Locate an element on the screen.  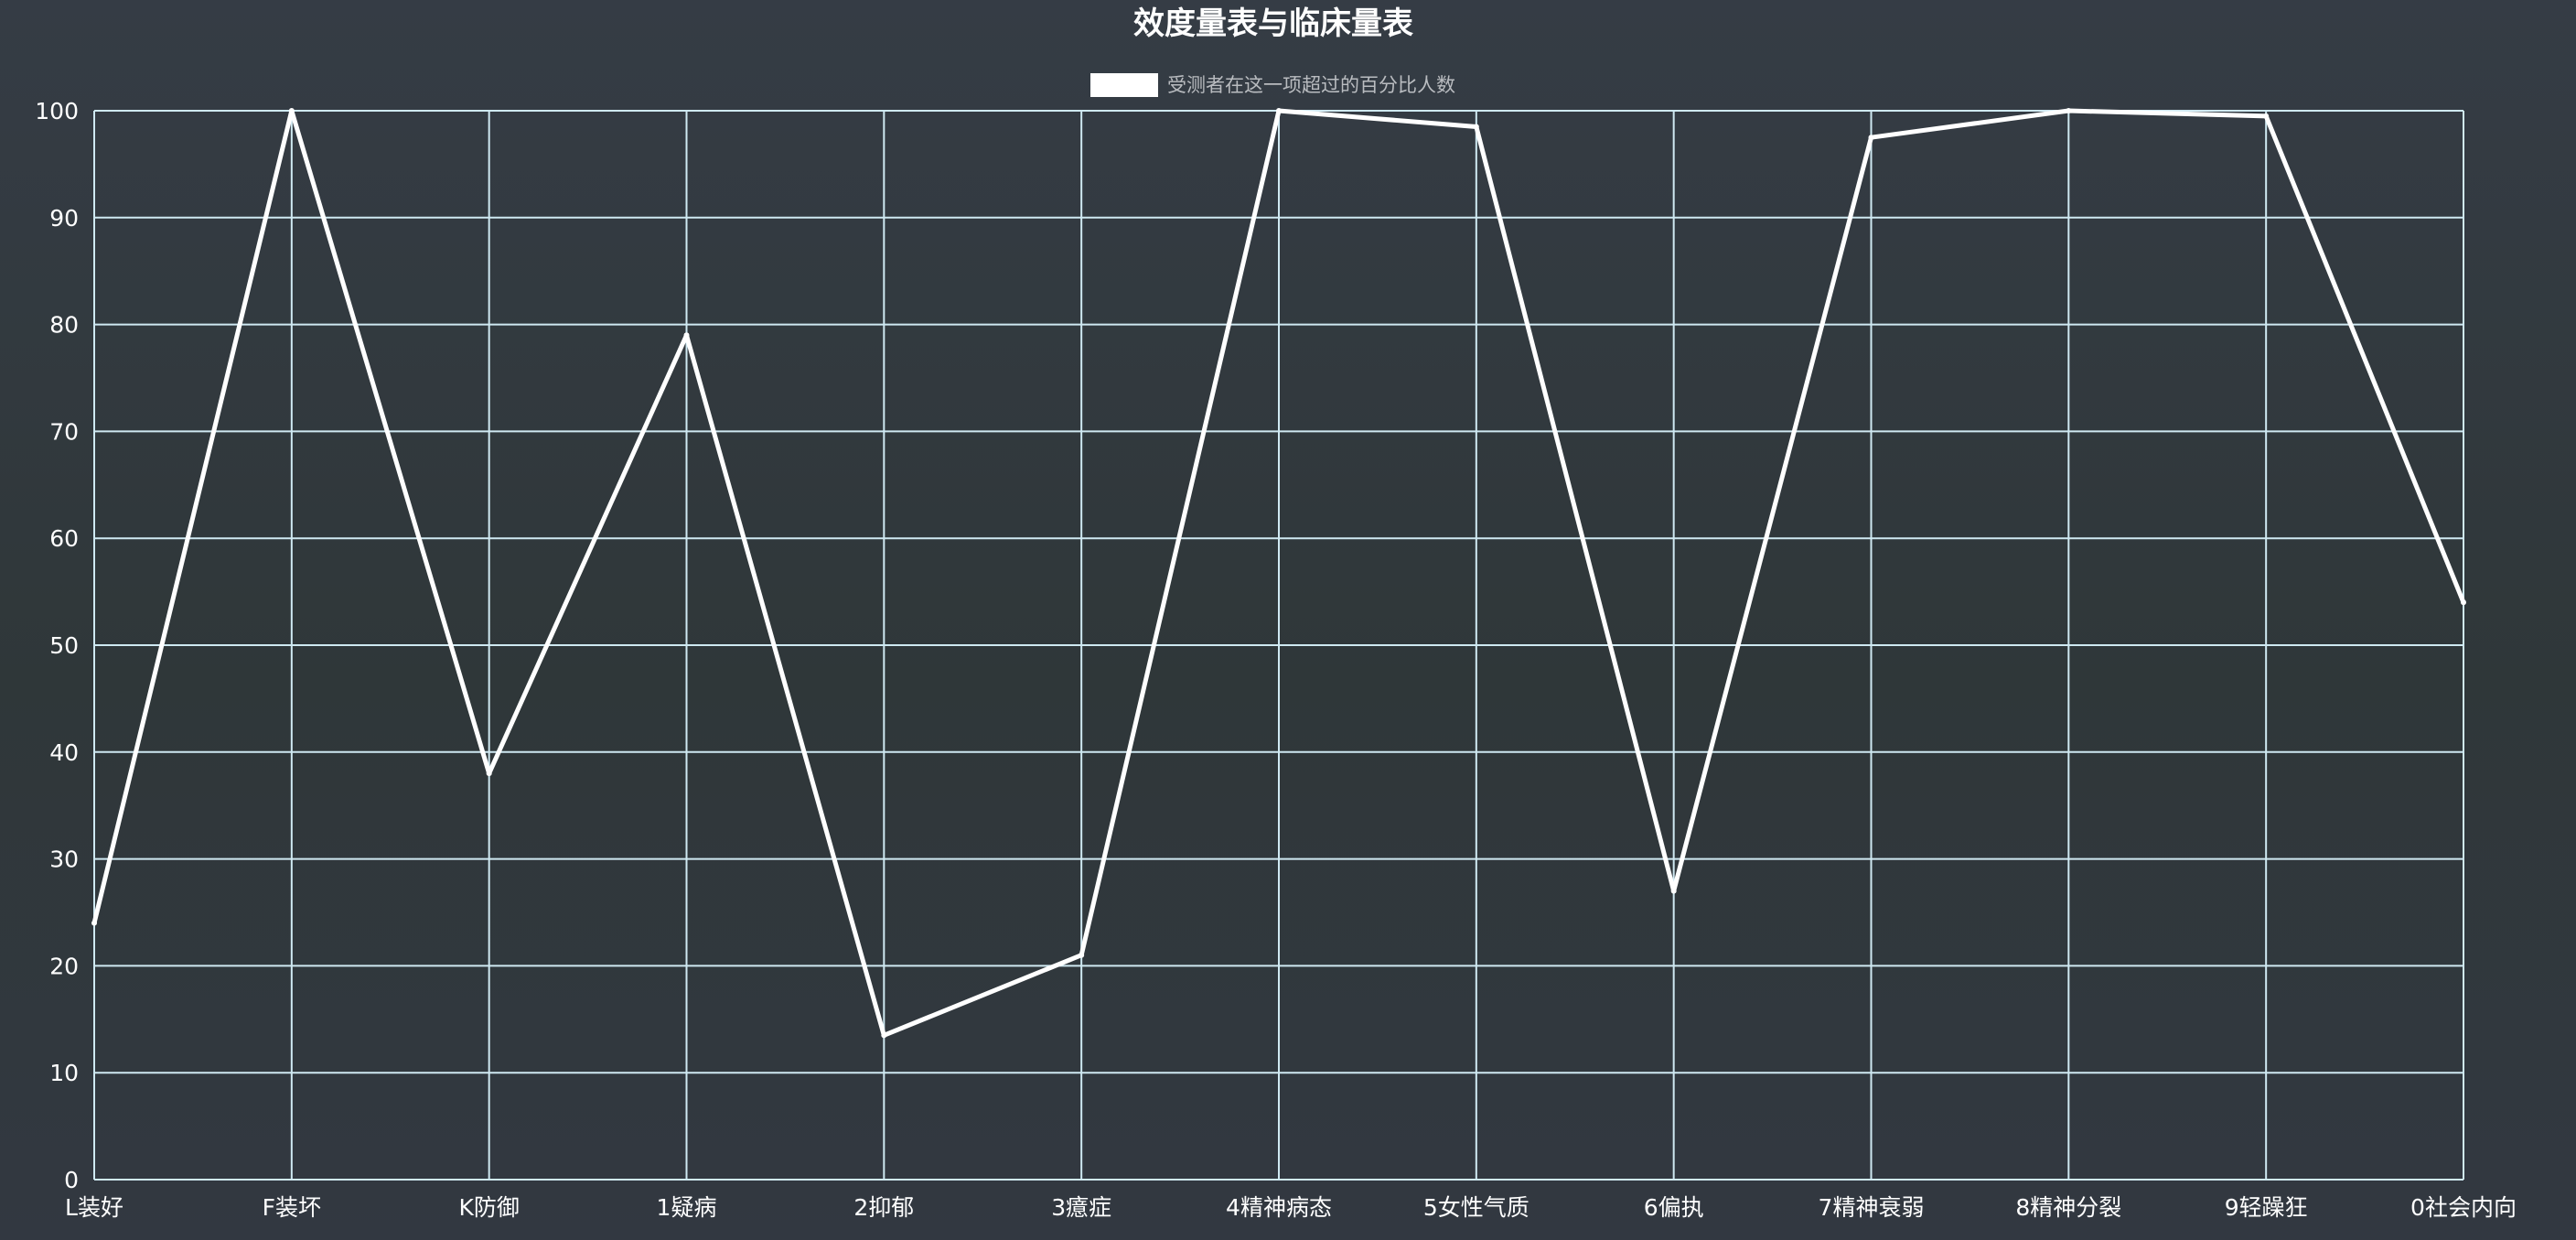
y-tick-label: 70 is located at coordinates (64, 432).